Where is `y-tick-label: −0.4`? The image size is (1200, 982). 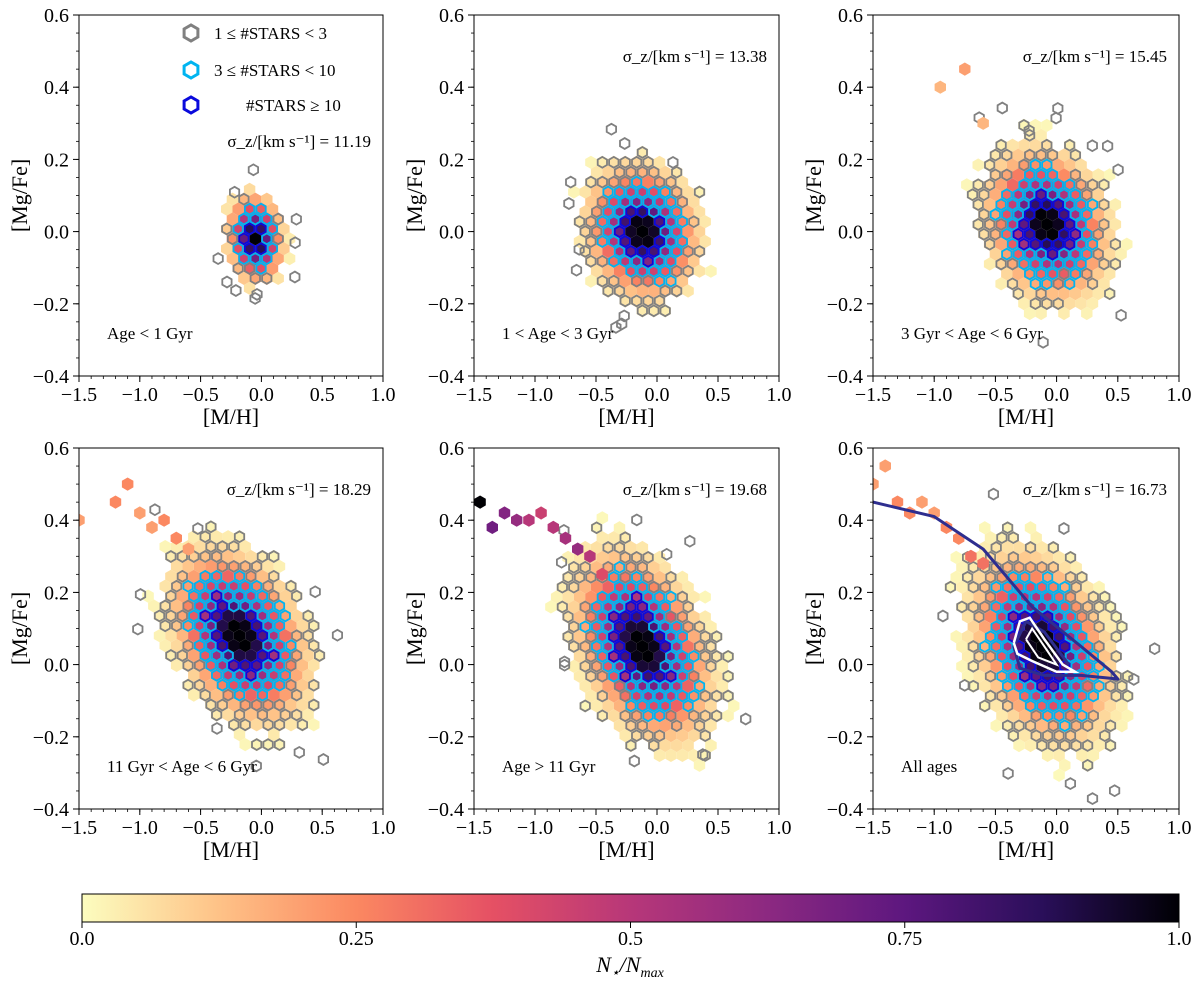 y-tick-label: −0.4 is located at coordinates (845, 377).